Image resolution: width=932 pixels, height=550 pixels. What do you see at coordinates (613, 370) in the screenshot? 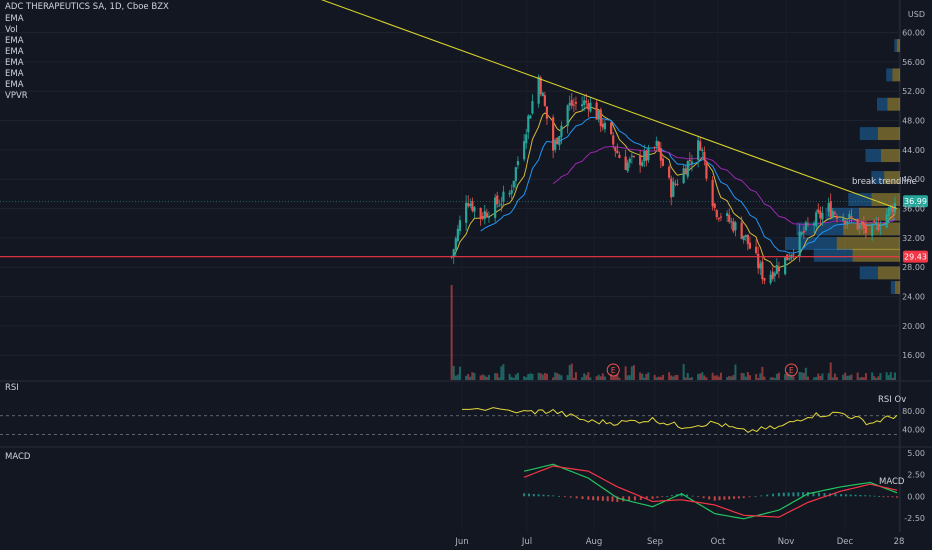
I see `earnings-marker` at bounding box center [613, 370].